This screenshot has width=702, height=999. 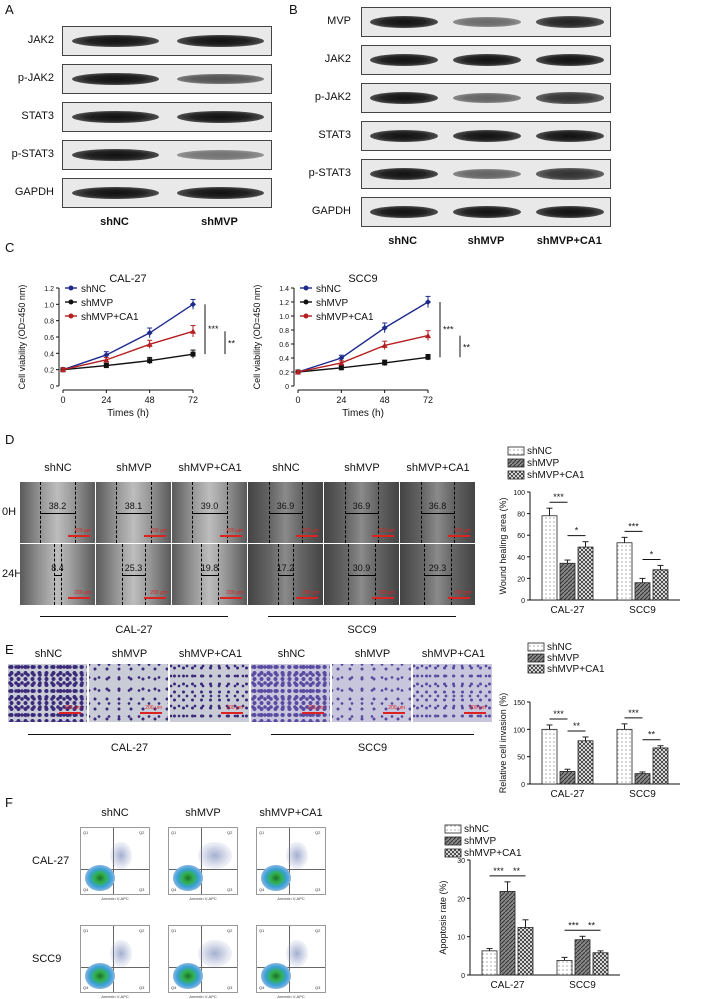 What do you see at coordinates (345, 317) in the screenshot?
I see `legend-label: shMVP+CA1` at bounding box center [345, 317].